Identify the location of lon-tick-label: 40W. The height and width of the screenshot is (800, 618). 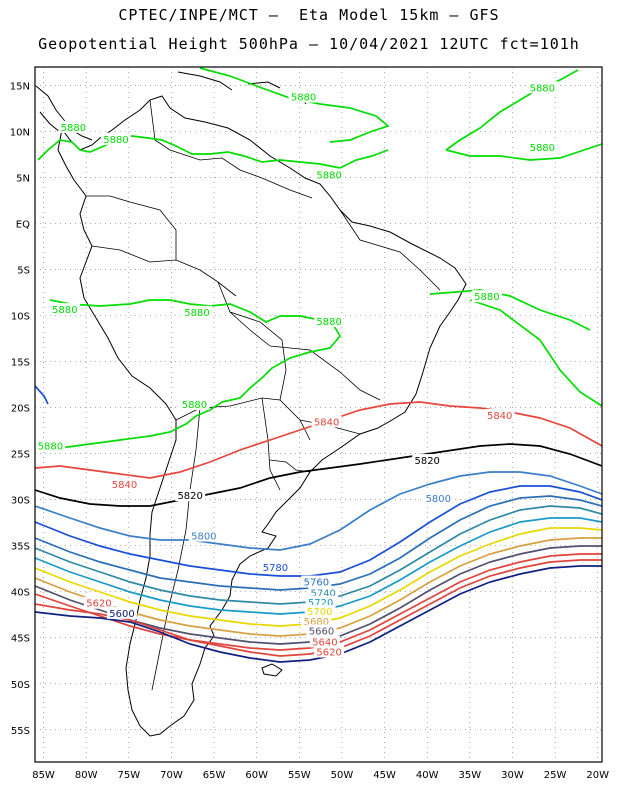
(427, 775).